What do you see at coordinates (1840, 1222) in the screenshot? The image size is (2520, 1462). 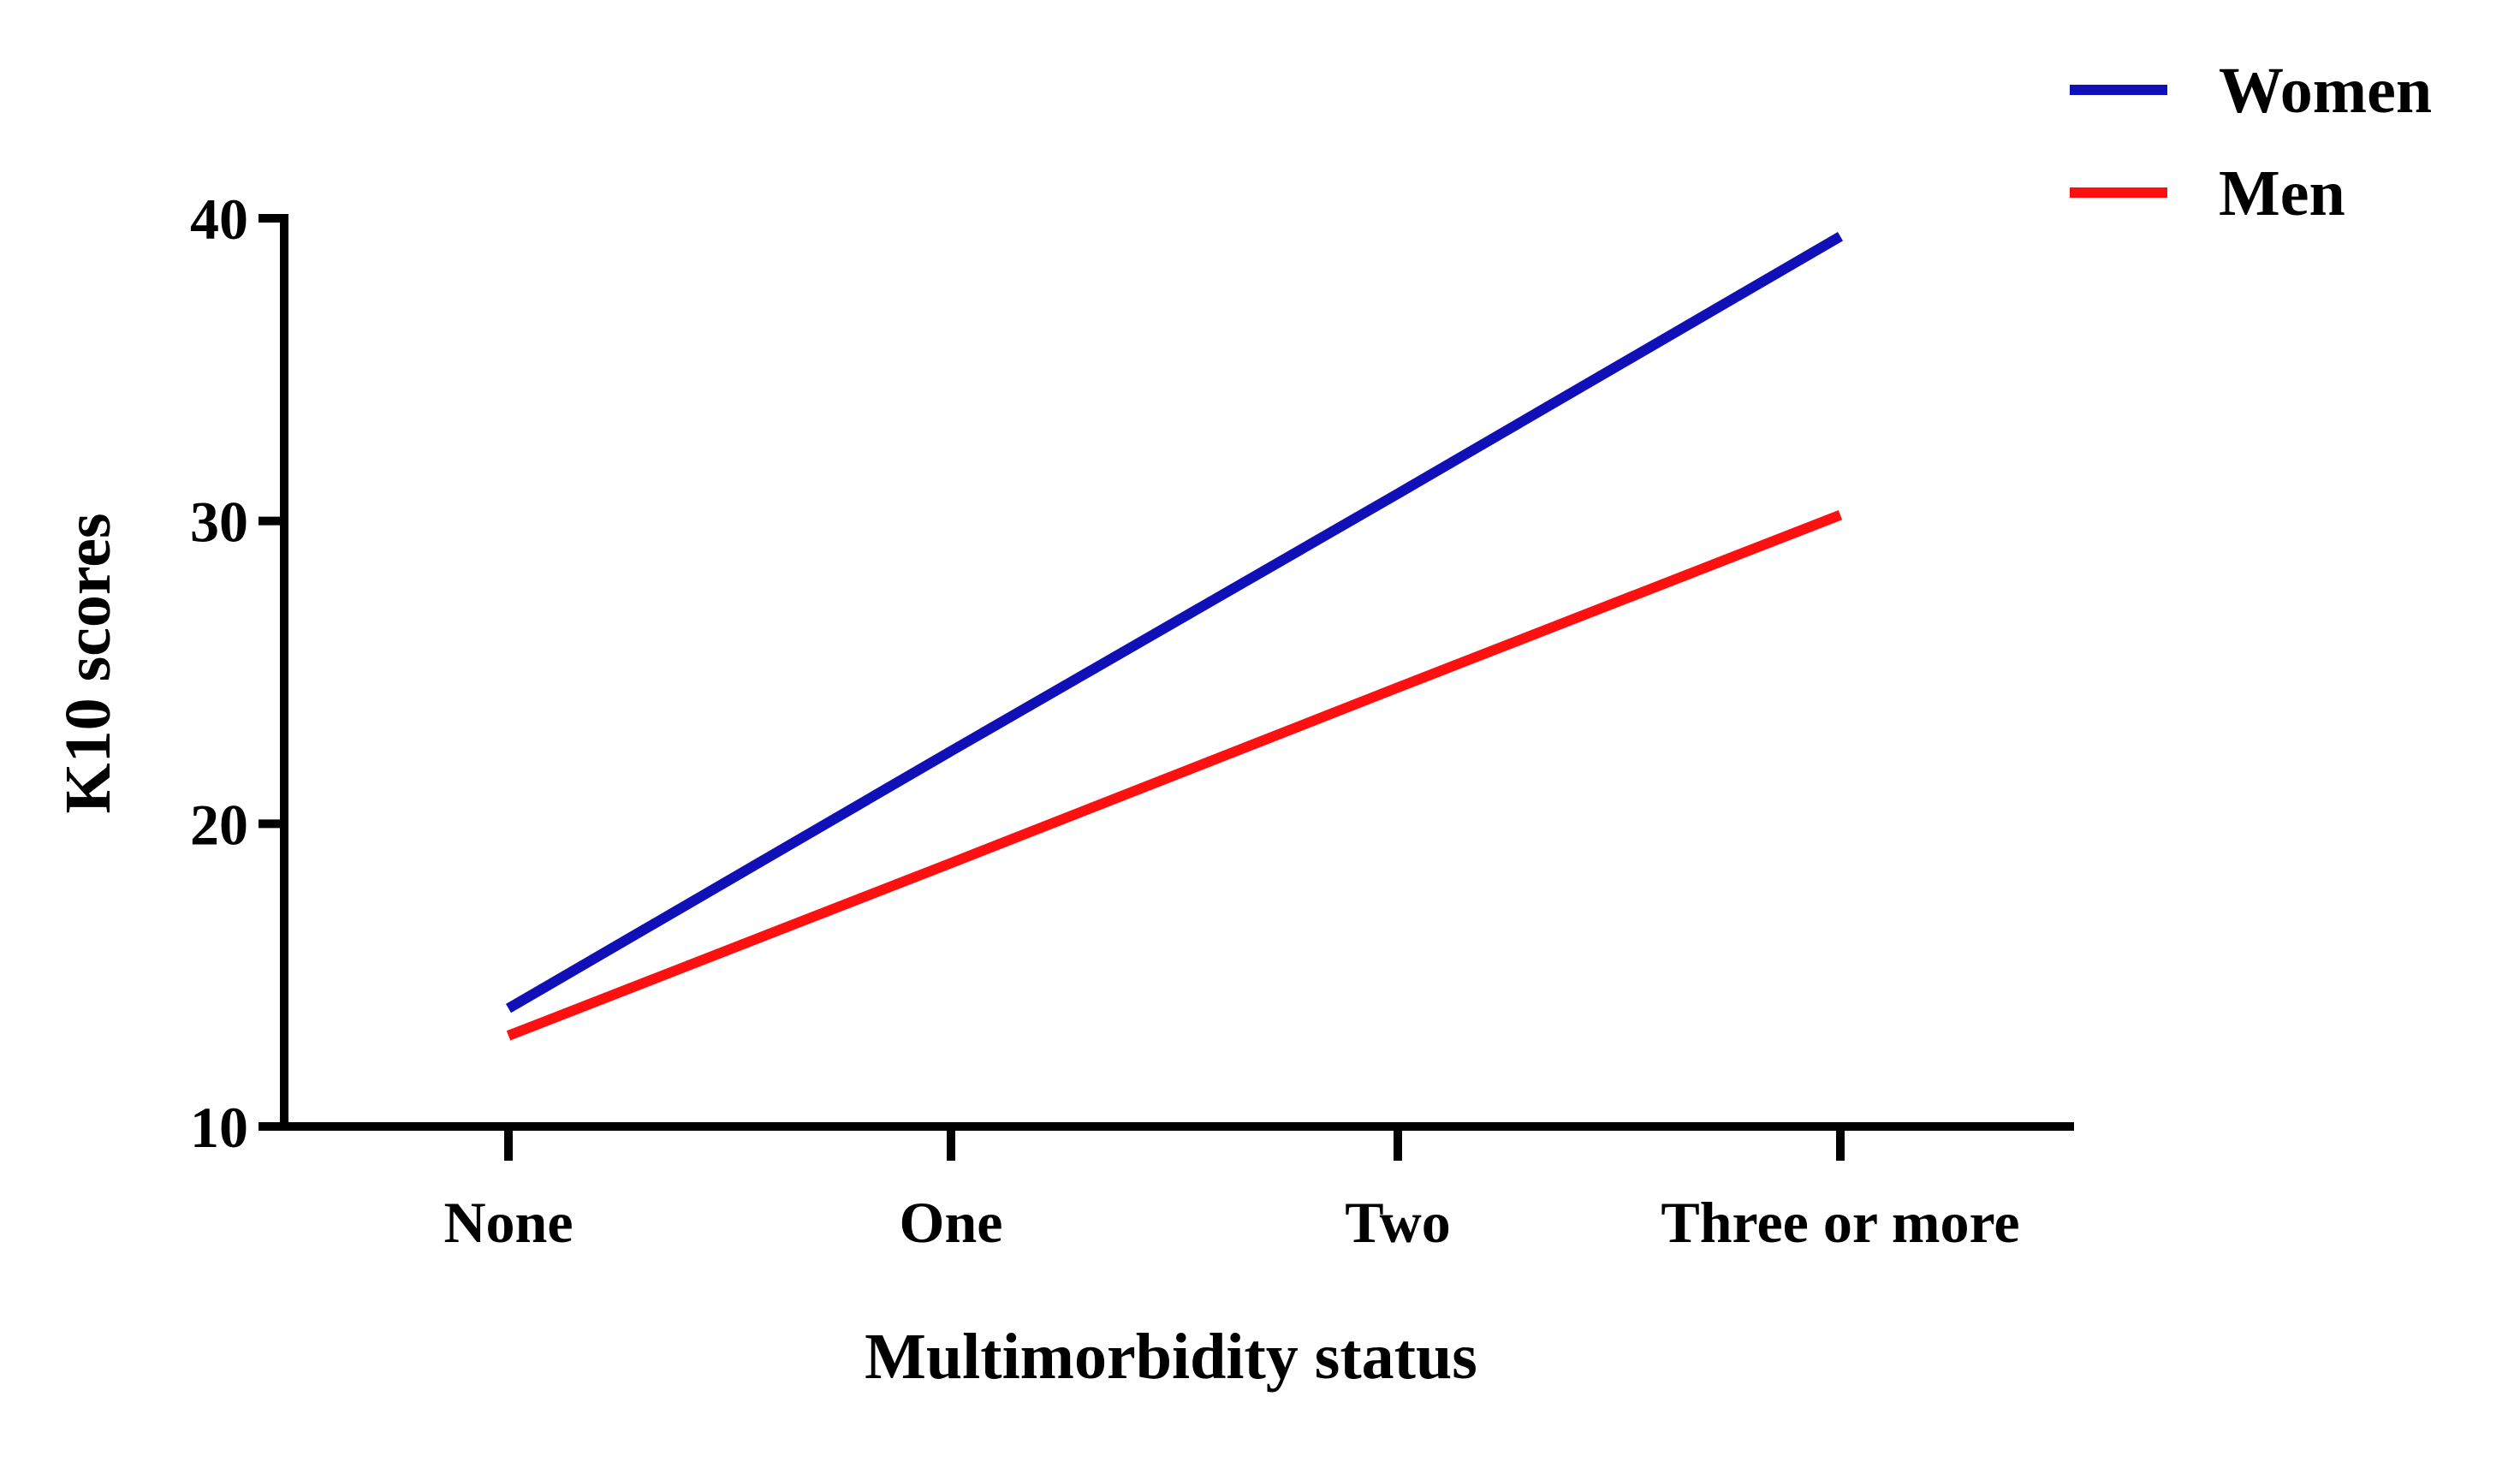 I see `x-tick-label: Three or more` at bounding box center [1840, 1222].